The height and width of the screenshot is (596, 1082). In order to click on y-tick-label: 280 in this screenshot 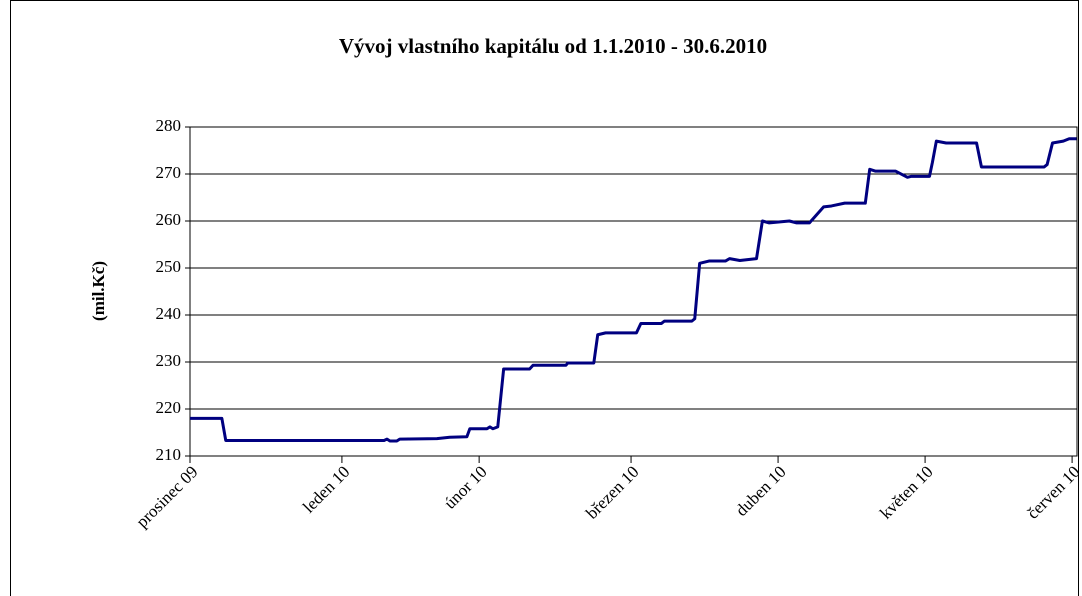, I will do `click(169, 125)`.